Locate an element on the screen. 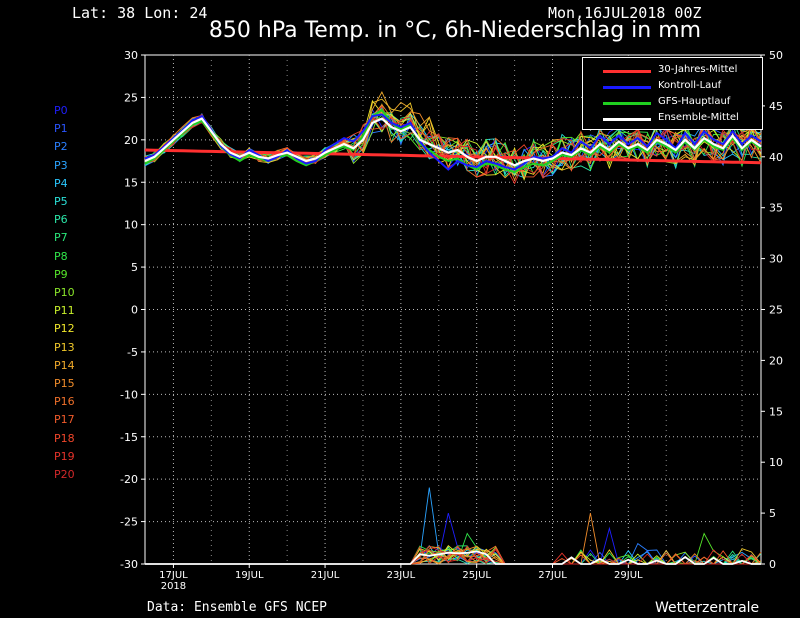  y-tick-label-left: 20 is located at coordinates (131, 140).